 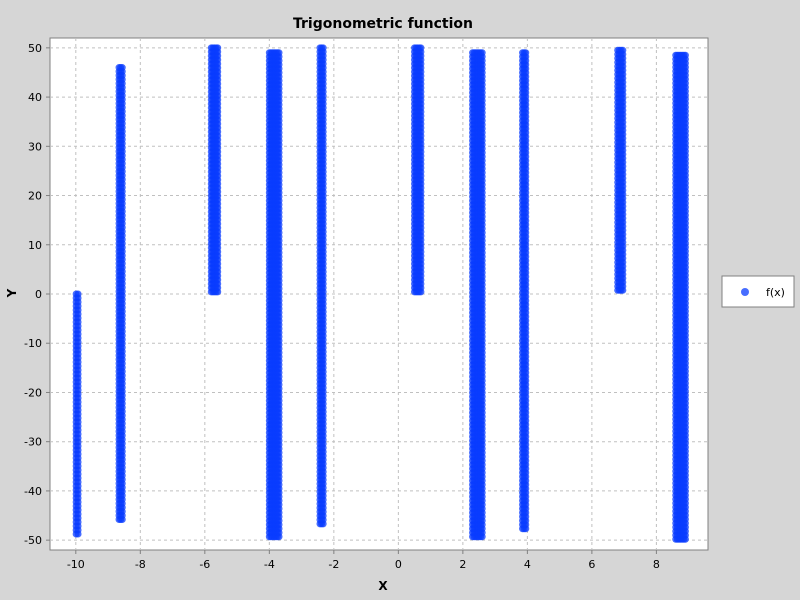 I want to click on legend-marker, so click(x=745, y=292).